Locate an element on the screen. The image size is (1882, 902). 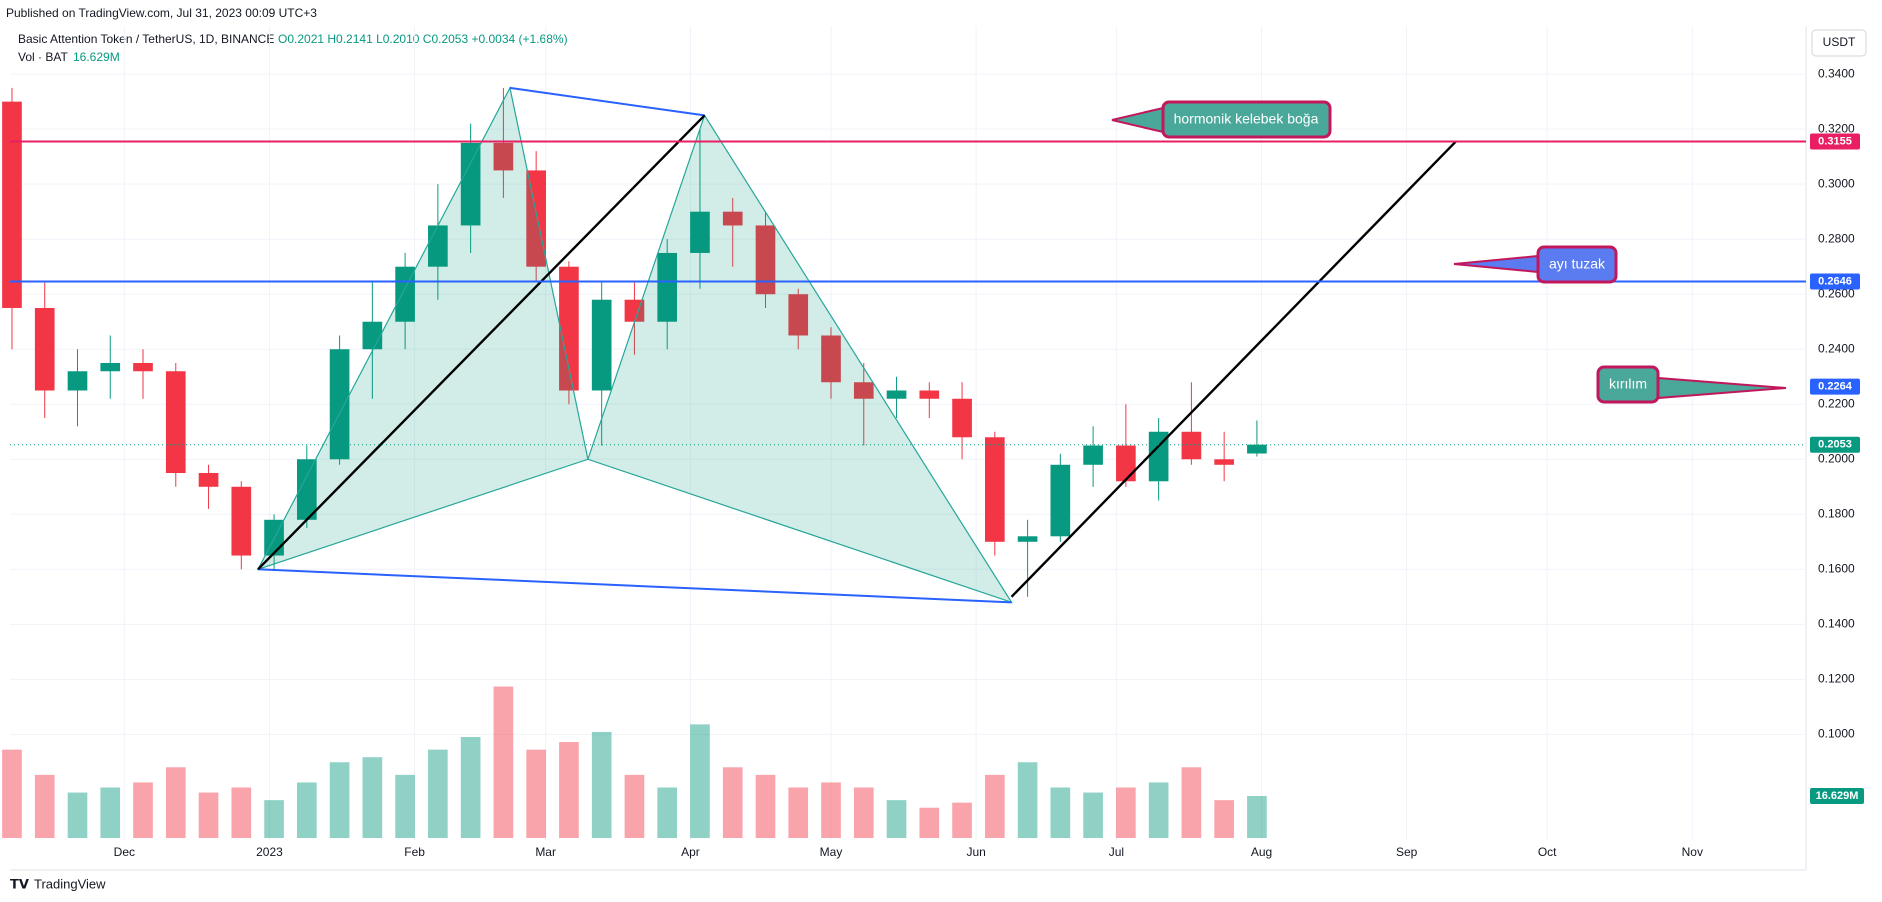
currency: USDT is located at coordinates (1839, 42).